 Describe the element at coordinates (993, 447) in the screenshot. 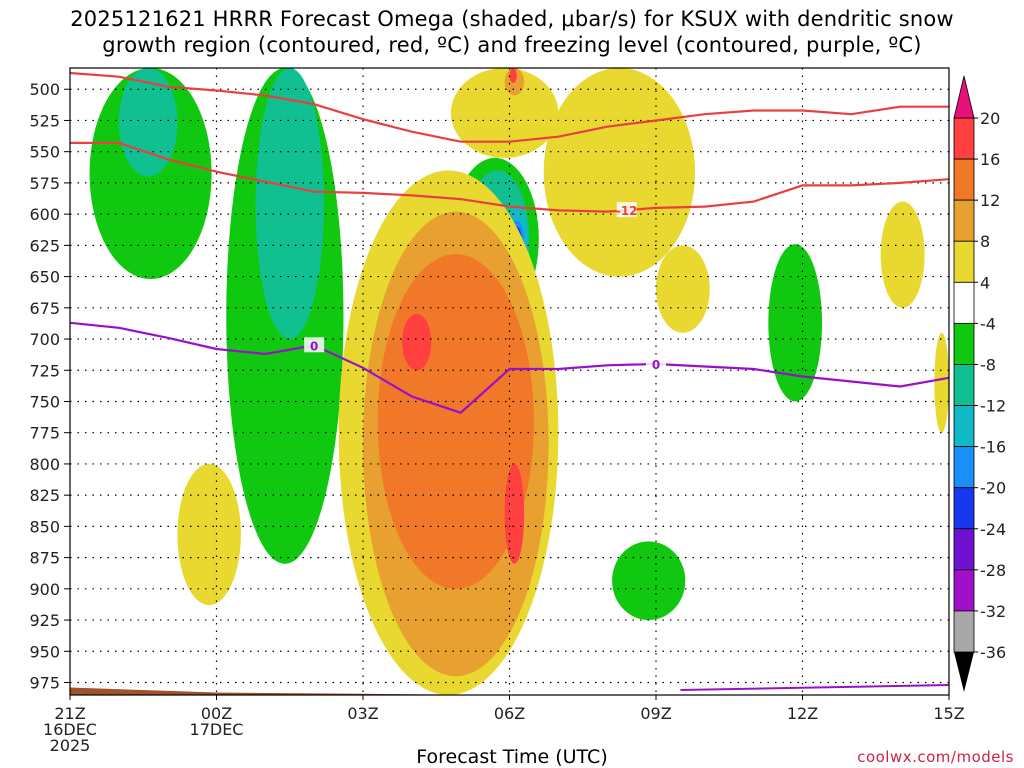

I see `colorbar-label: -16` at that location.